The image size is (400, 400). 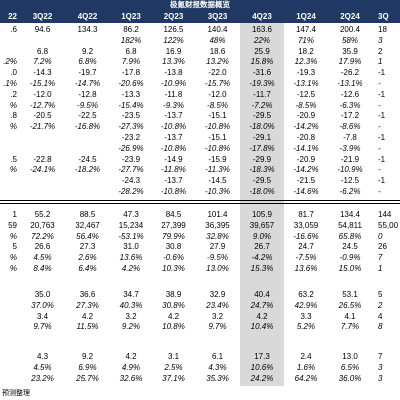 I want to click on table-cell: -23.5, so click(x=131, y=116).